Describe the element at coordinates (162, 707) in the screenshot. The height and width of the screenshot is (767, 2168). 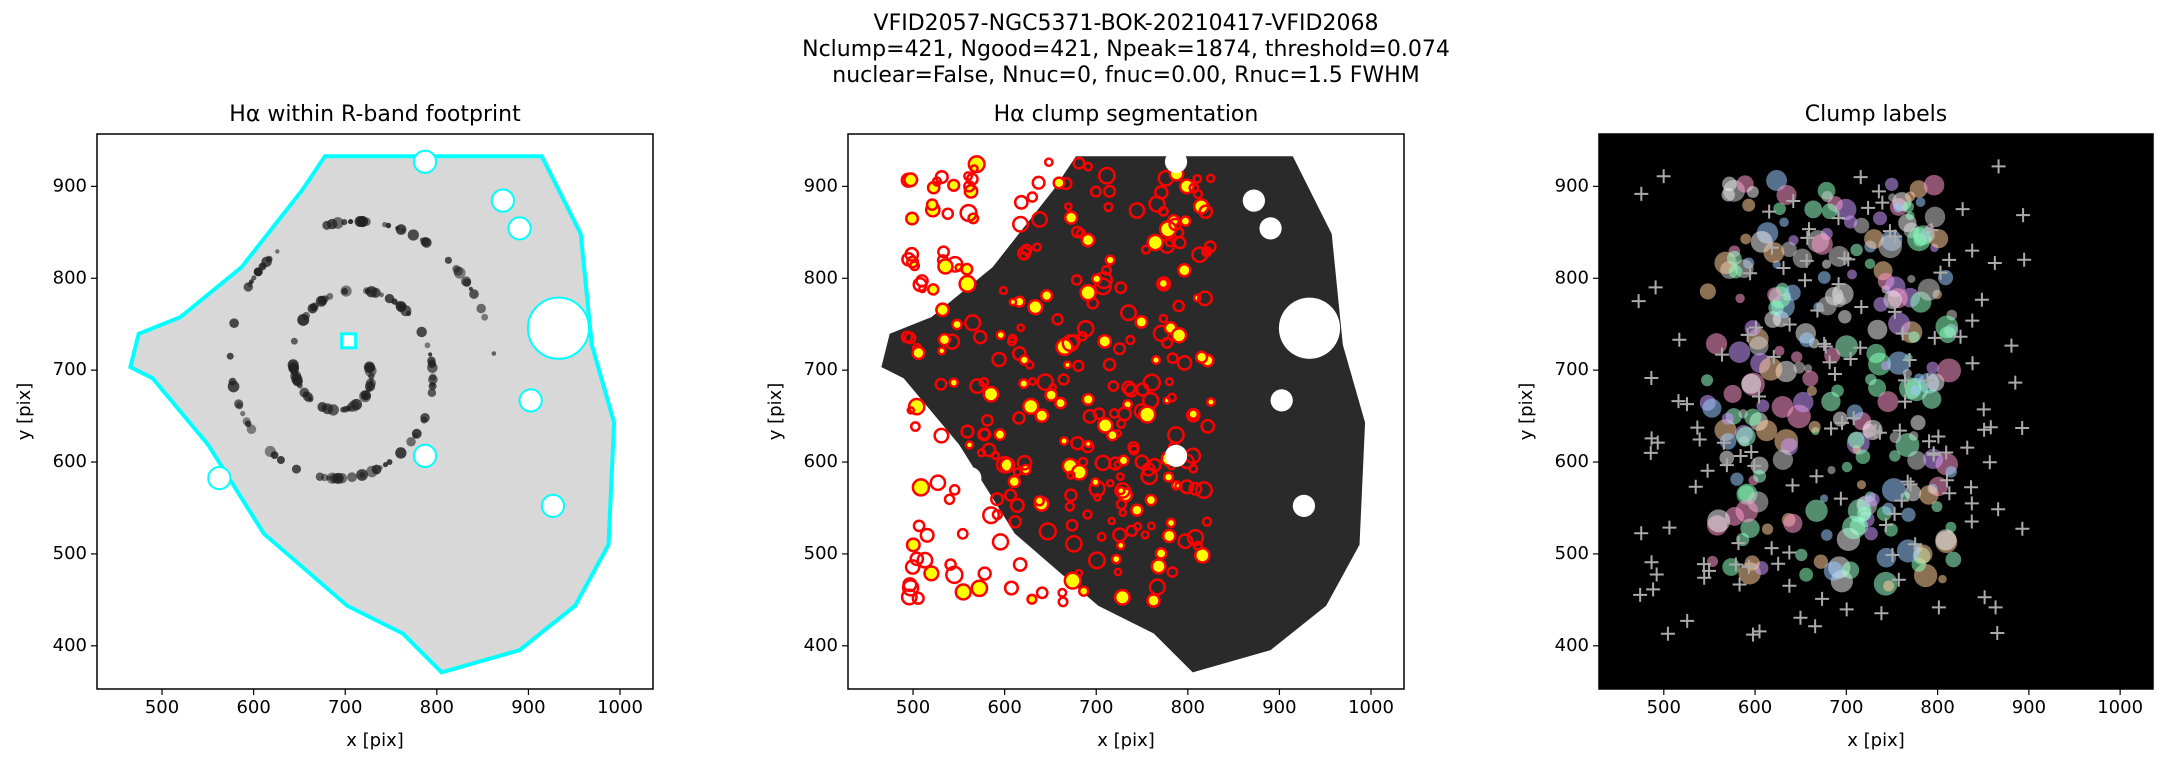
I see `x-tick-label: 500` at that location.